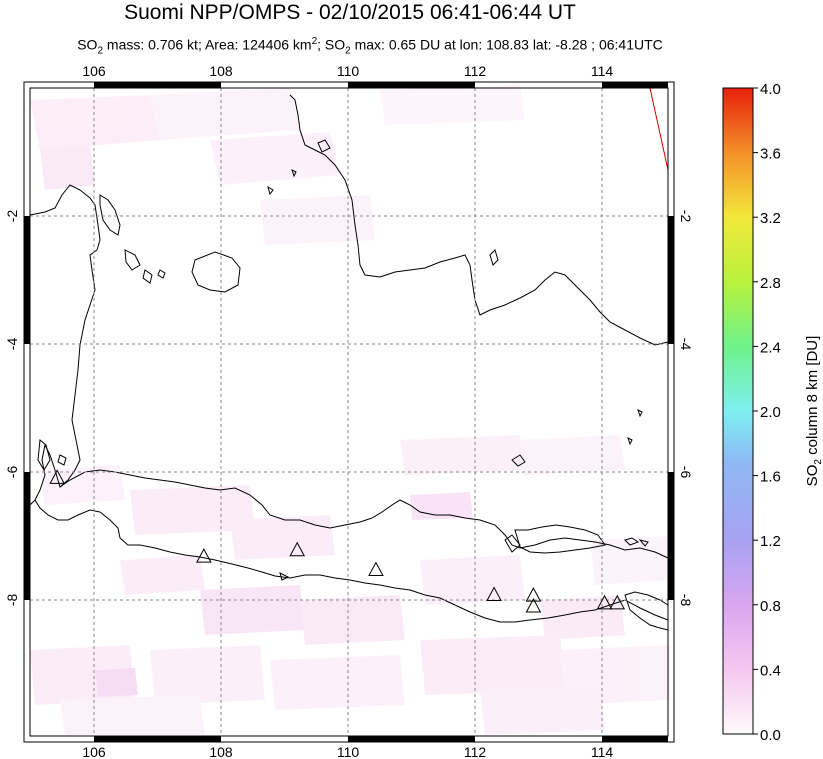 The width and height of the screenshot is (823, 759). What do you see at coordinates (94, 71) in the screenshot?
I see `lon-label-top: 106` at bounding box center [94, 71].